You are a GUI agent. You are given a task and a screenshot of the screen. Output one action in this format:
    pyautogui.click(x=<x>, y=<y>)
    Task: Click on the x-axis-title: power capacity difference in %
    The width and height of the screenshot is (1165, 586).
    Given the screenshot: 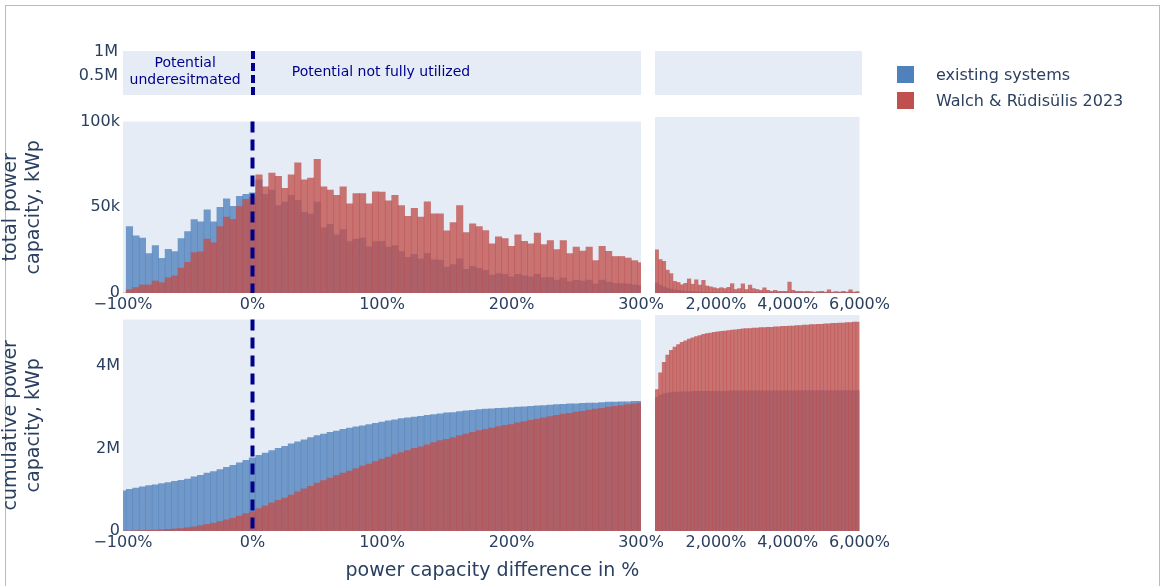 What is the action you would take?
    pyautogui.click(x=492, y=569)
    